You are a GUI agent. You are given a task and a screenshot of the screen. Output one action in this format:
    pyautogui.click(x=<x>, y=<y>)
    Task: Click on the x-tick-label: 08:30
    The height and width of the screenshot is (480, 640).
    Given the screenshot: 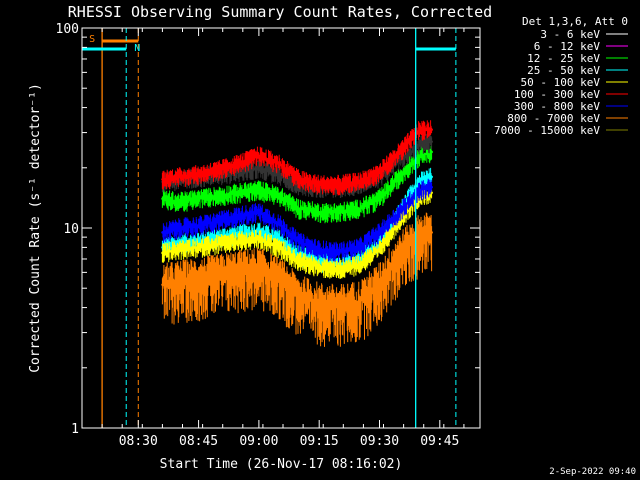 What is the action you would take?
    pyautogui.click(x=138, y=441)
    